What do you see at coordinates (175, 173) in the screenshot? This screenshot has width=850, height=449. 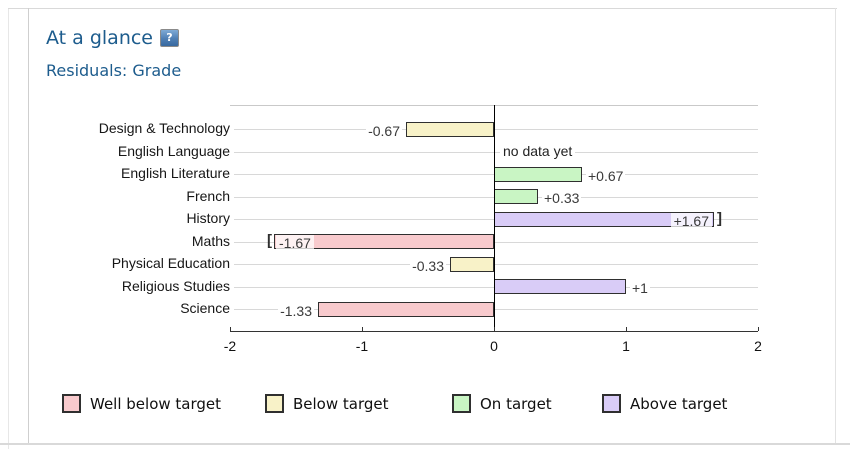 I see `row-label: English Literature` at bounding box center [175, 173].